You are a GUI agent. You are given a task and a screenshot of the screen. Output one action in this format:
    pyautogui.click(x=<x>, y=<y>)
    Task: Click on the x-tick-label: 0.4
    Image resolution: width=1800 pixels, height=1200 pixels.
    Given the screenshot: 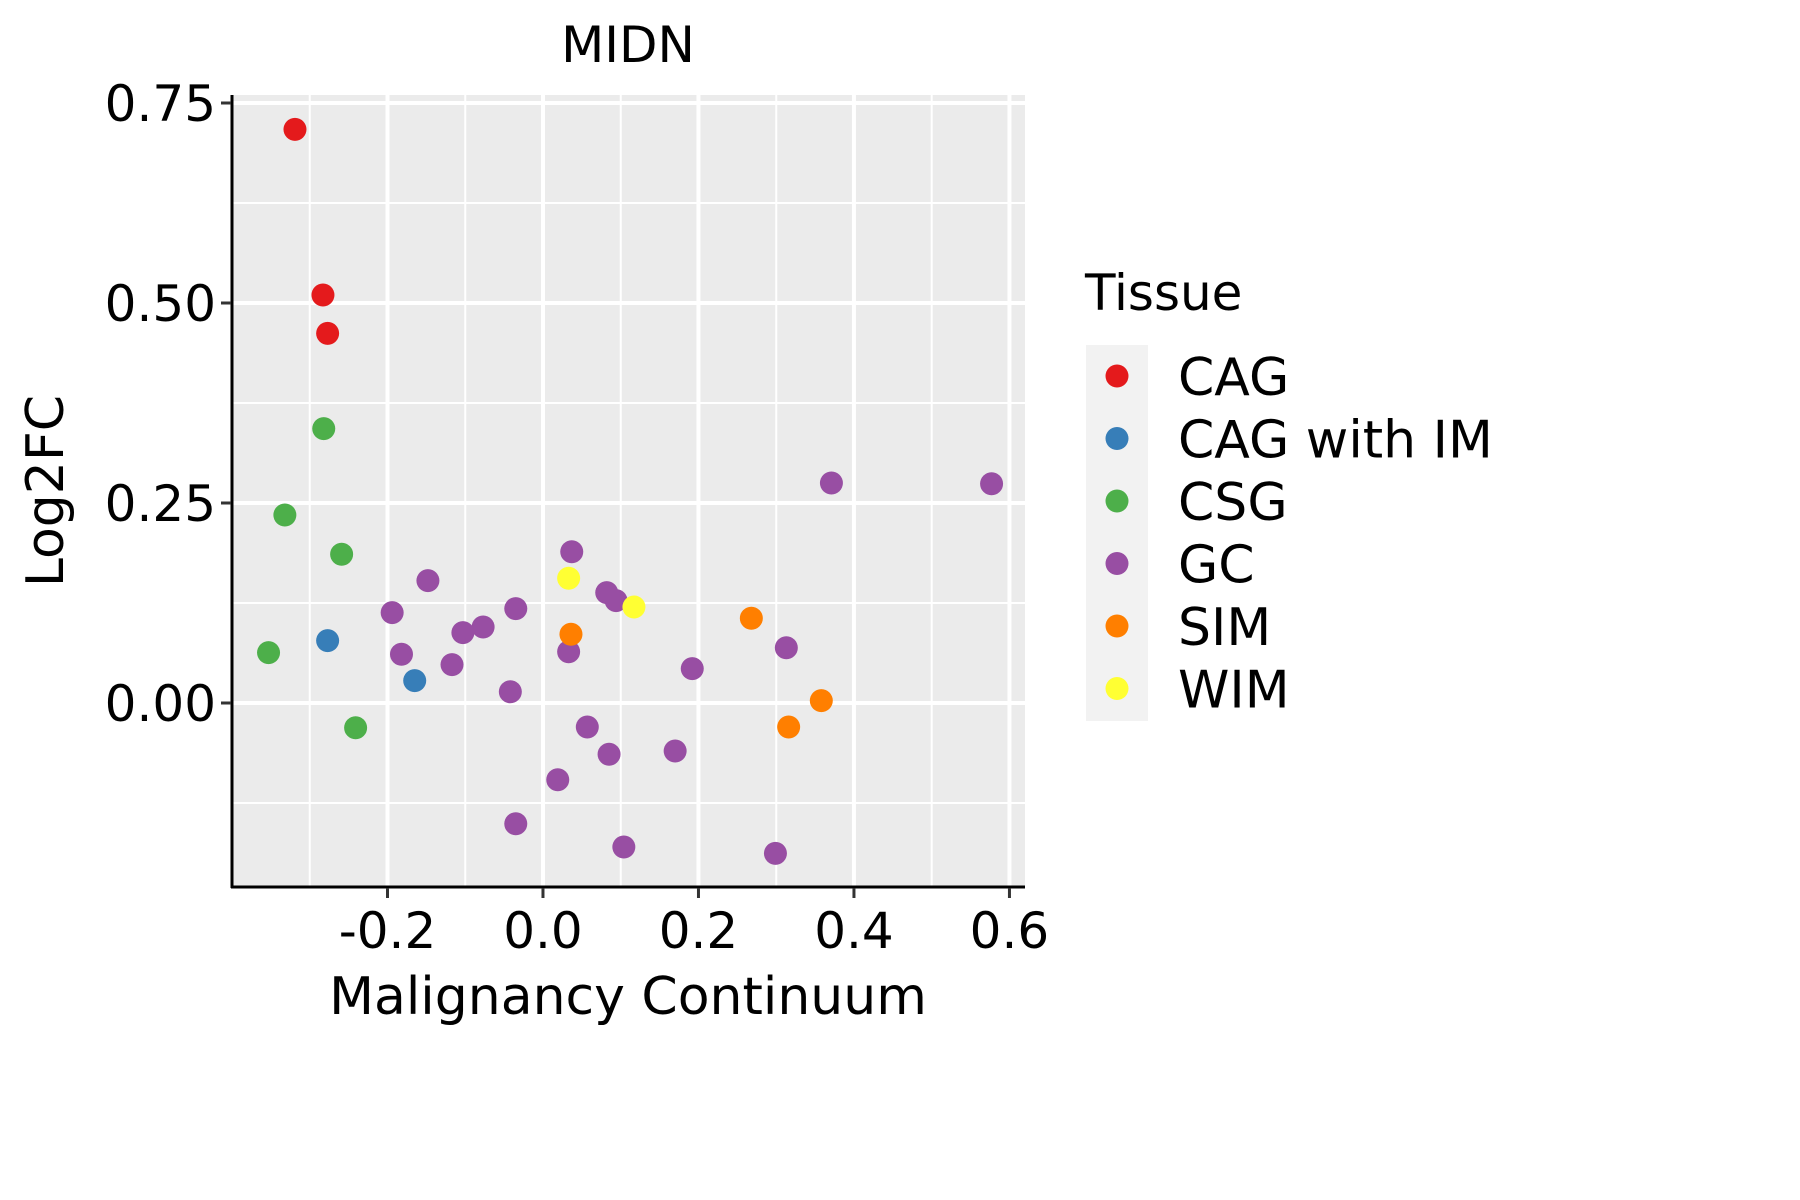 What is the action you would take?
    pyautogui.click(x=854, y=931)
    